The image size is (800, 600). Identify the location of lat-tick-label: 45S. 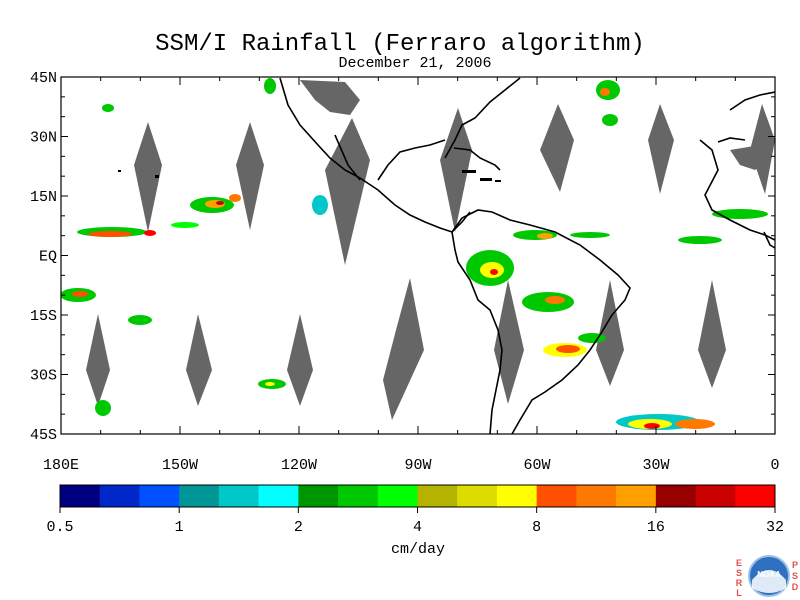
(43, 435).